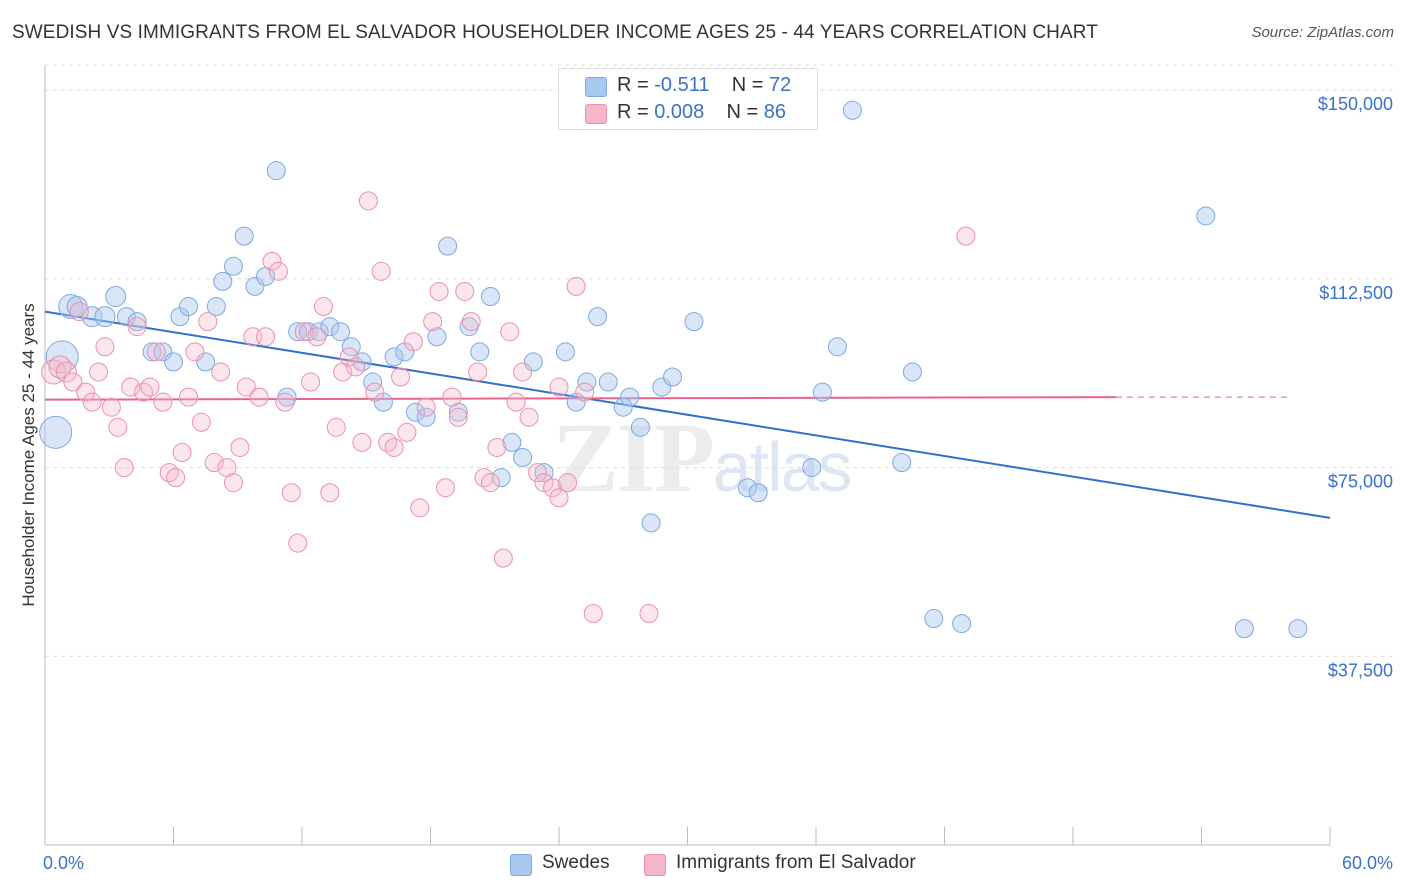  I want to click on watermark-zip: ZIP, so click(633, 457).